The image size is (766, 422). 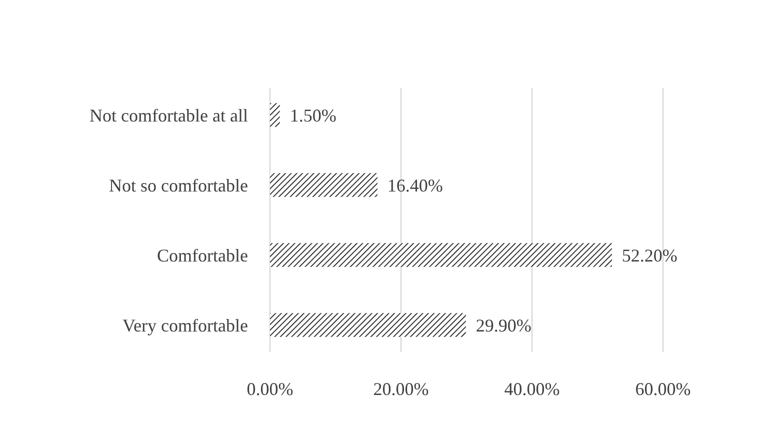 I want to click on x-tick-label: 40.00%, so click(x=532, y=389).